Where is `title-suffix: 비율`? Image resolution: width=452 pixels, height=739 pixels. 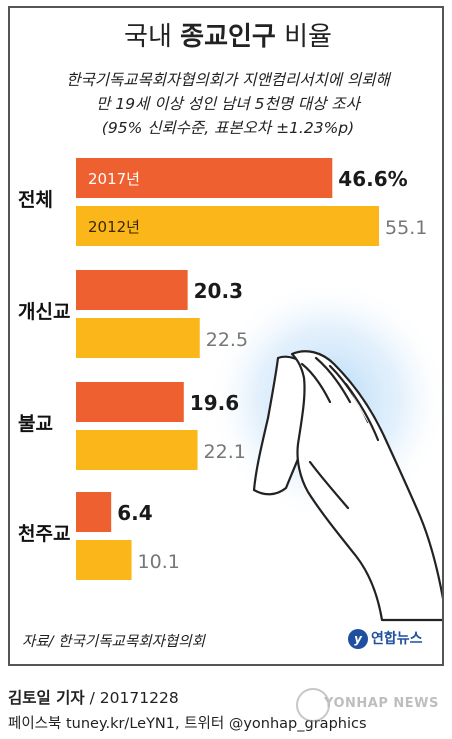 title-suffix: 비율 is located at coordinates (308, 37).